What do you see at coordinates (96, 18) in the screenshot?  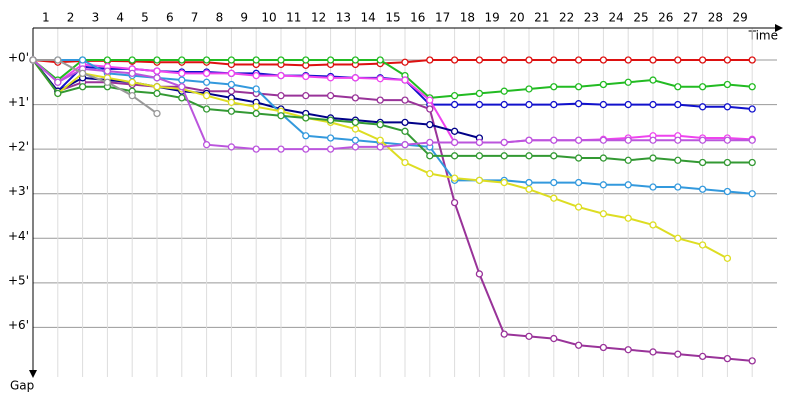 I see `x-tick-label: 3` at bounding box center [96, 18].